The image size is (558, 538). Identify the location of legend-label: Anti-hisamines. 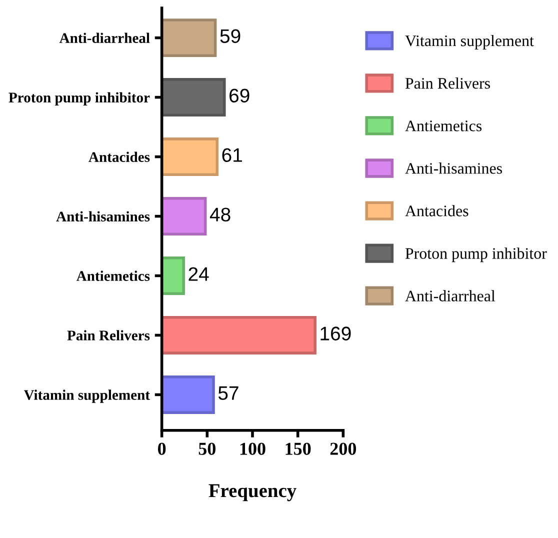
(453, 168).